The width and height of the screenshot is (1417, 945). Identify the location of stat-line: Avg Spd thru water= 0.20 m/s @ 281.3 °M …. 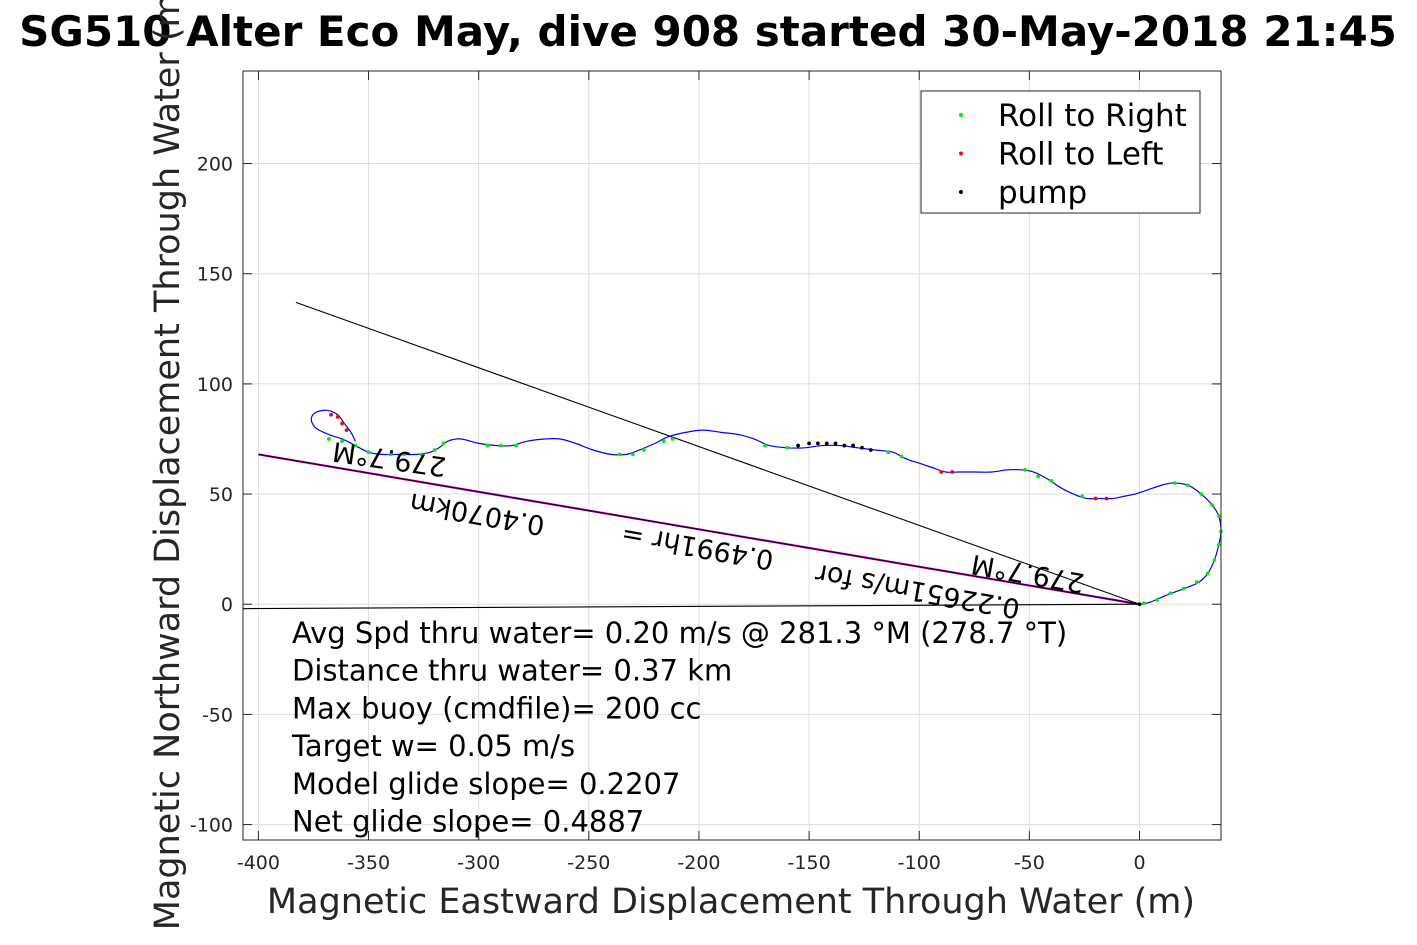
(679, 633).